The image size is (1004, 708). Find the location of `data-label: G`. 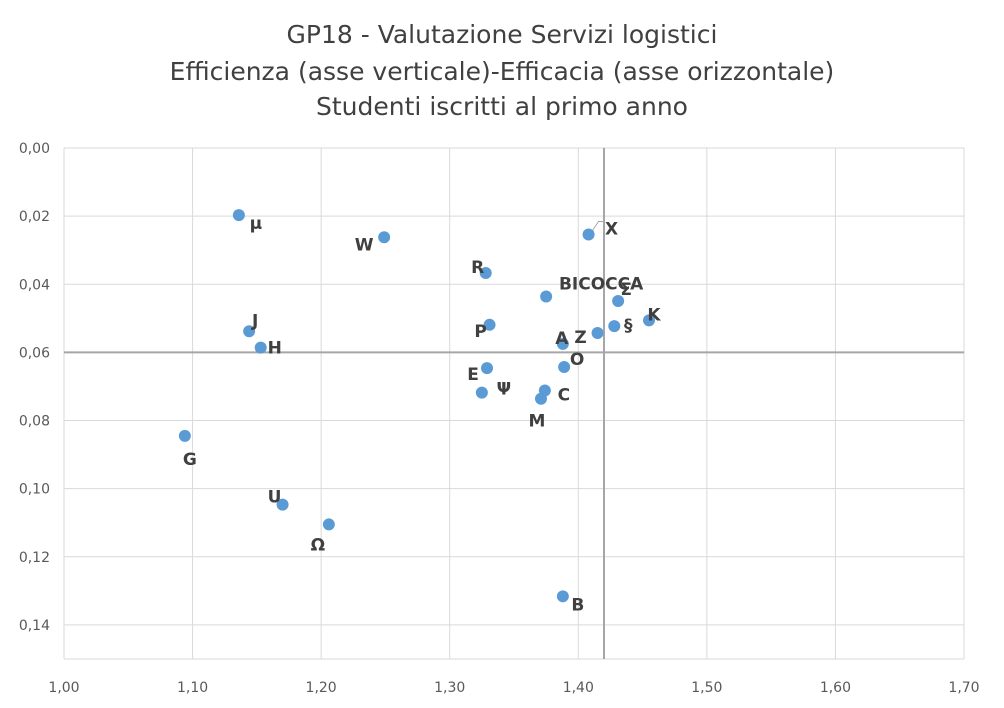

data-label: G is located at coordinates (190, 460).